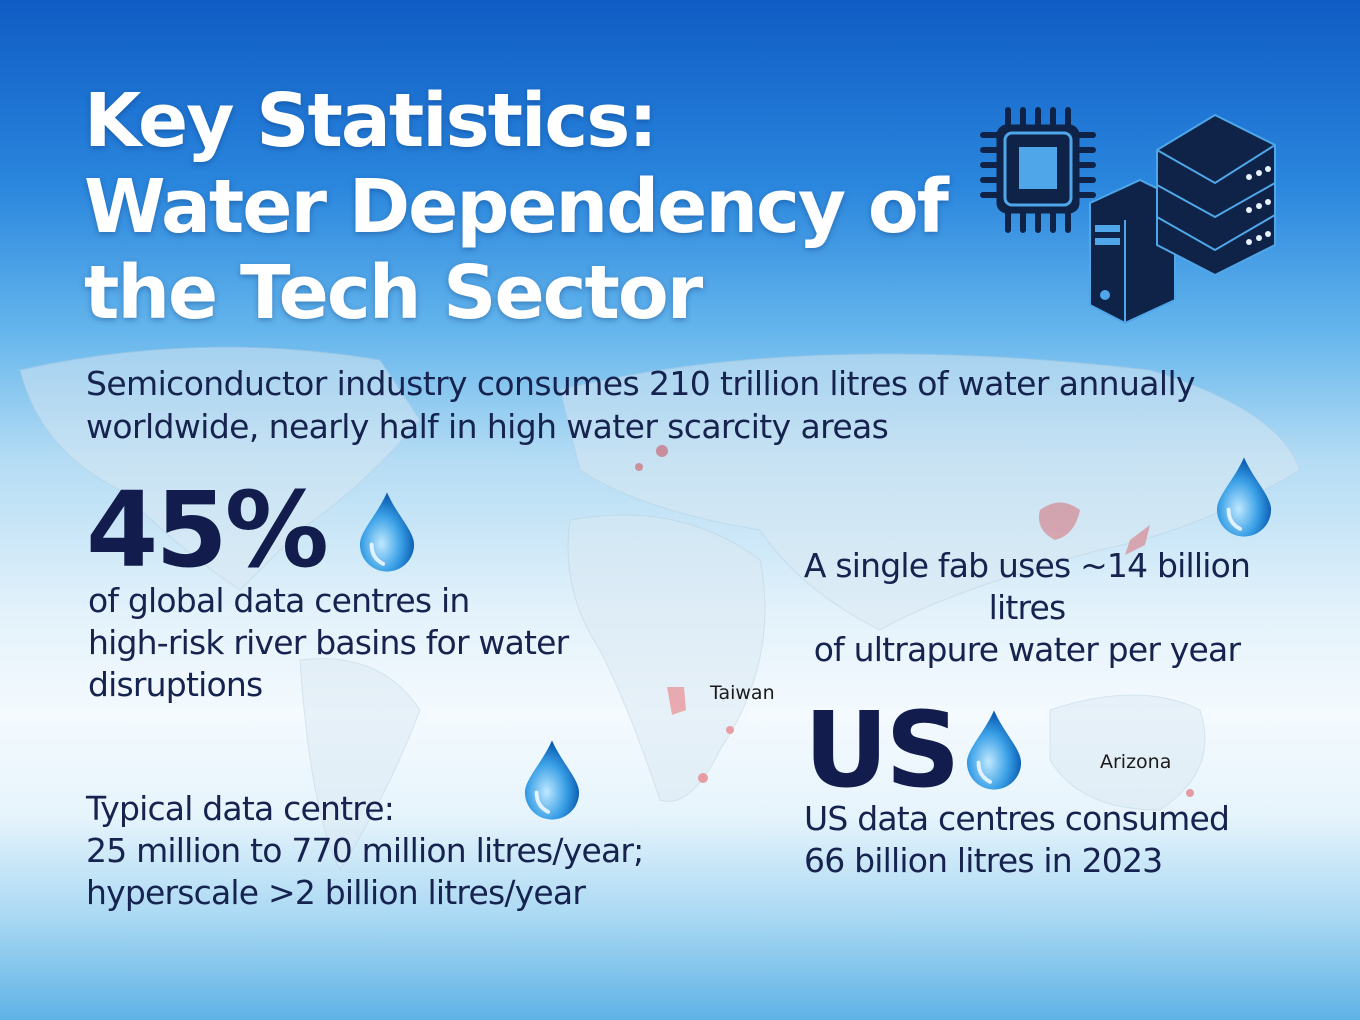  Describe the element at coordinates (220, 468) in the screenshot. I see `map-north-america` at that location.